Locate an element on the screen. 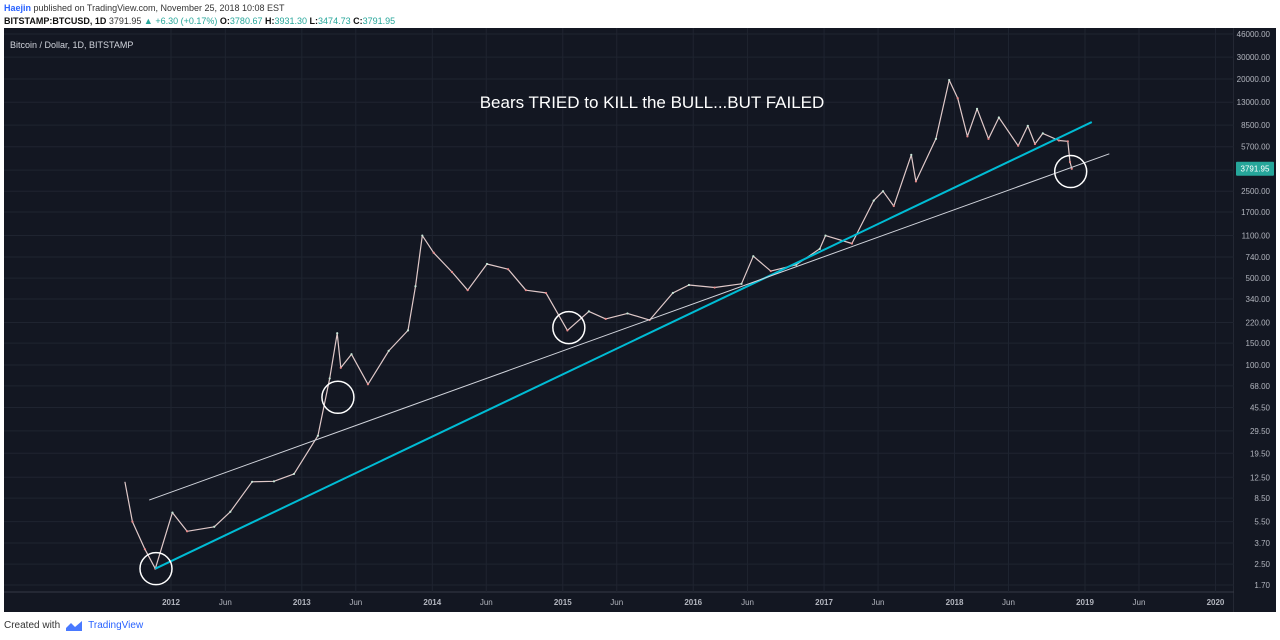 This screenshot has width=1280, height=640. y-tick-label: 1.70 is located at coordinates (1262, 585).